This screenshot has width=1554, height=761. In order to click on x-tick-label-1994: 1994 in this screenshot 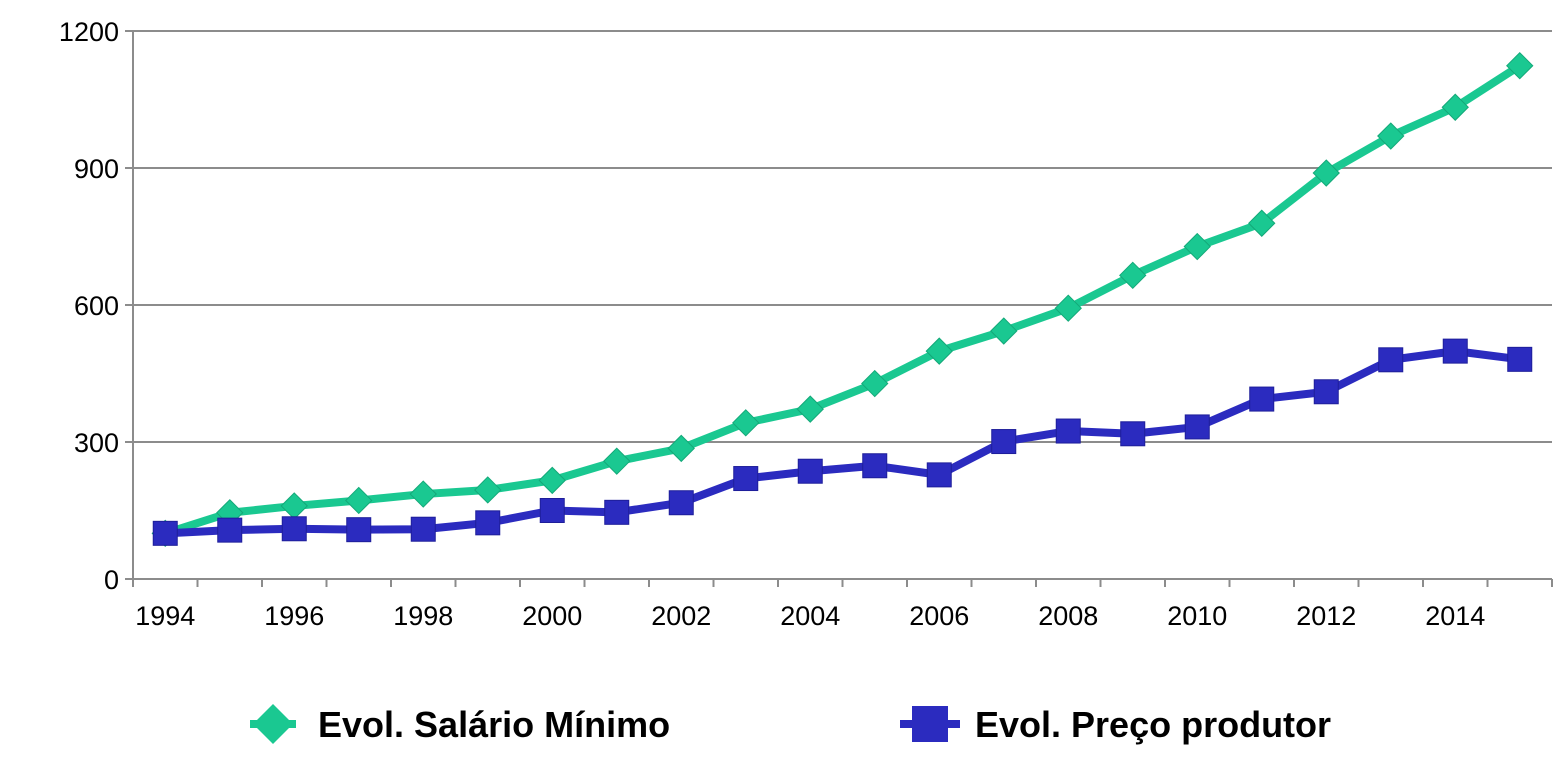, I will do `click(165, 616)`.